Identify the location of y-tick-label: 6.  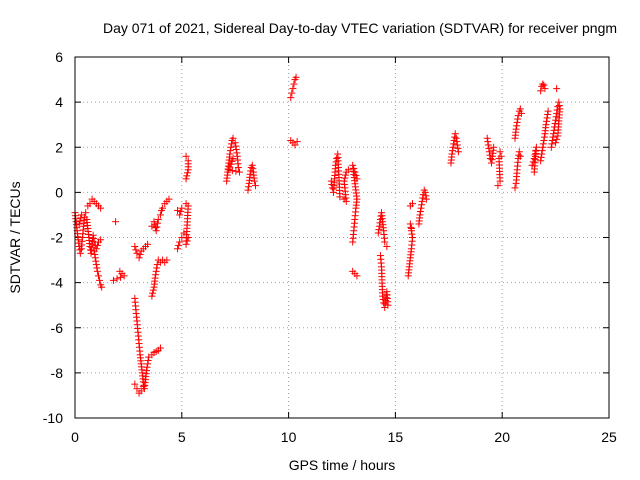
(59, 57).